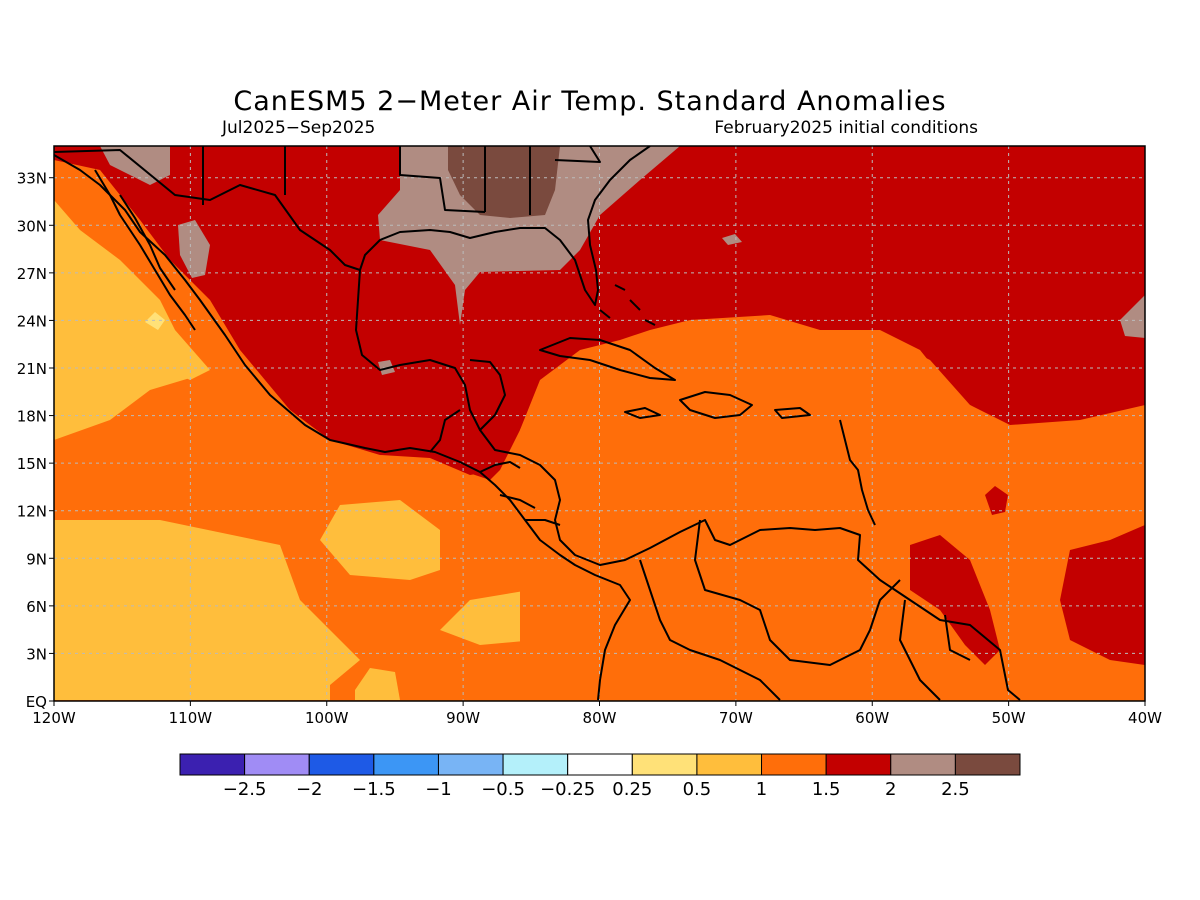  I want to click on region-0.5to1-west2, so click(132, 290).